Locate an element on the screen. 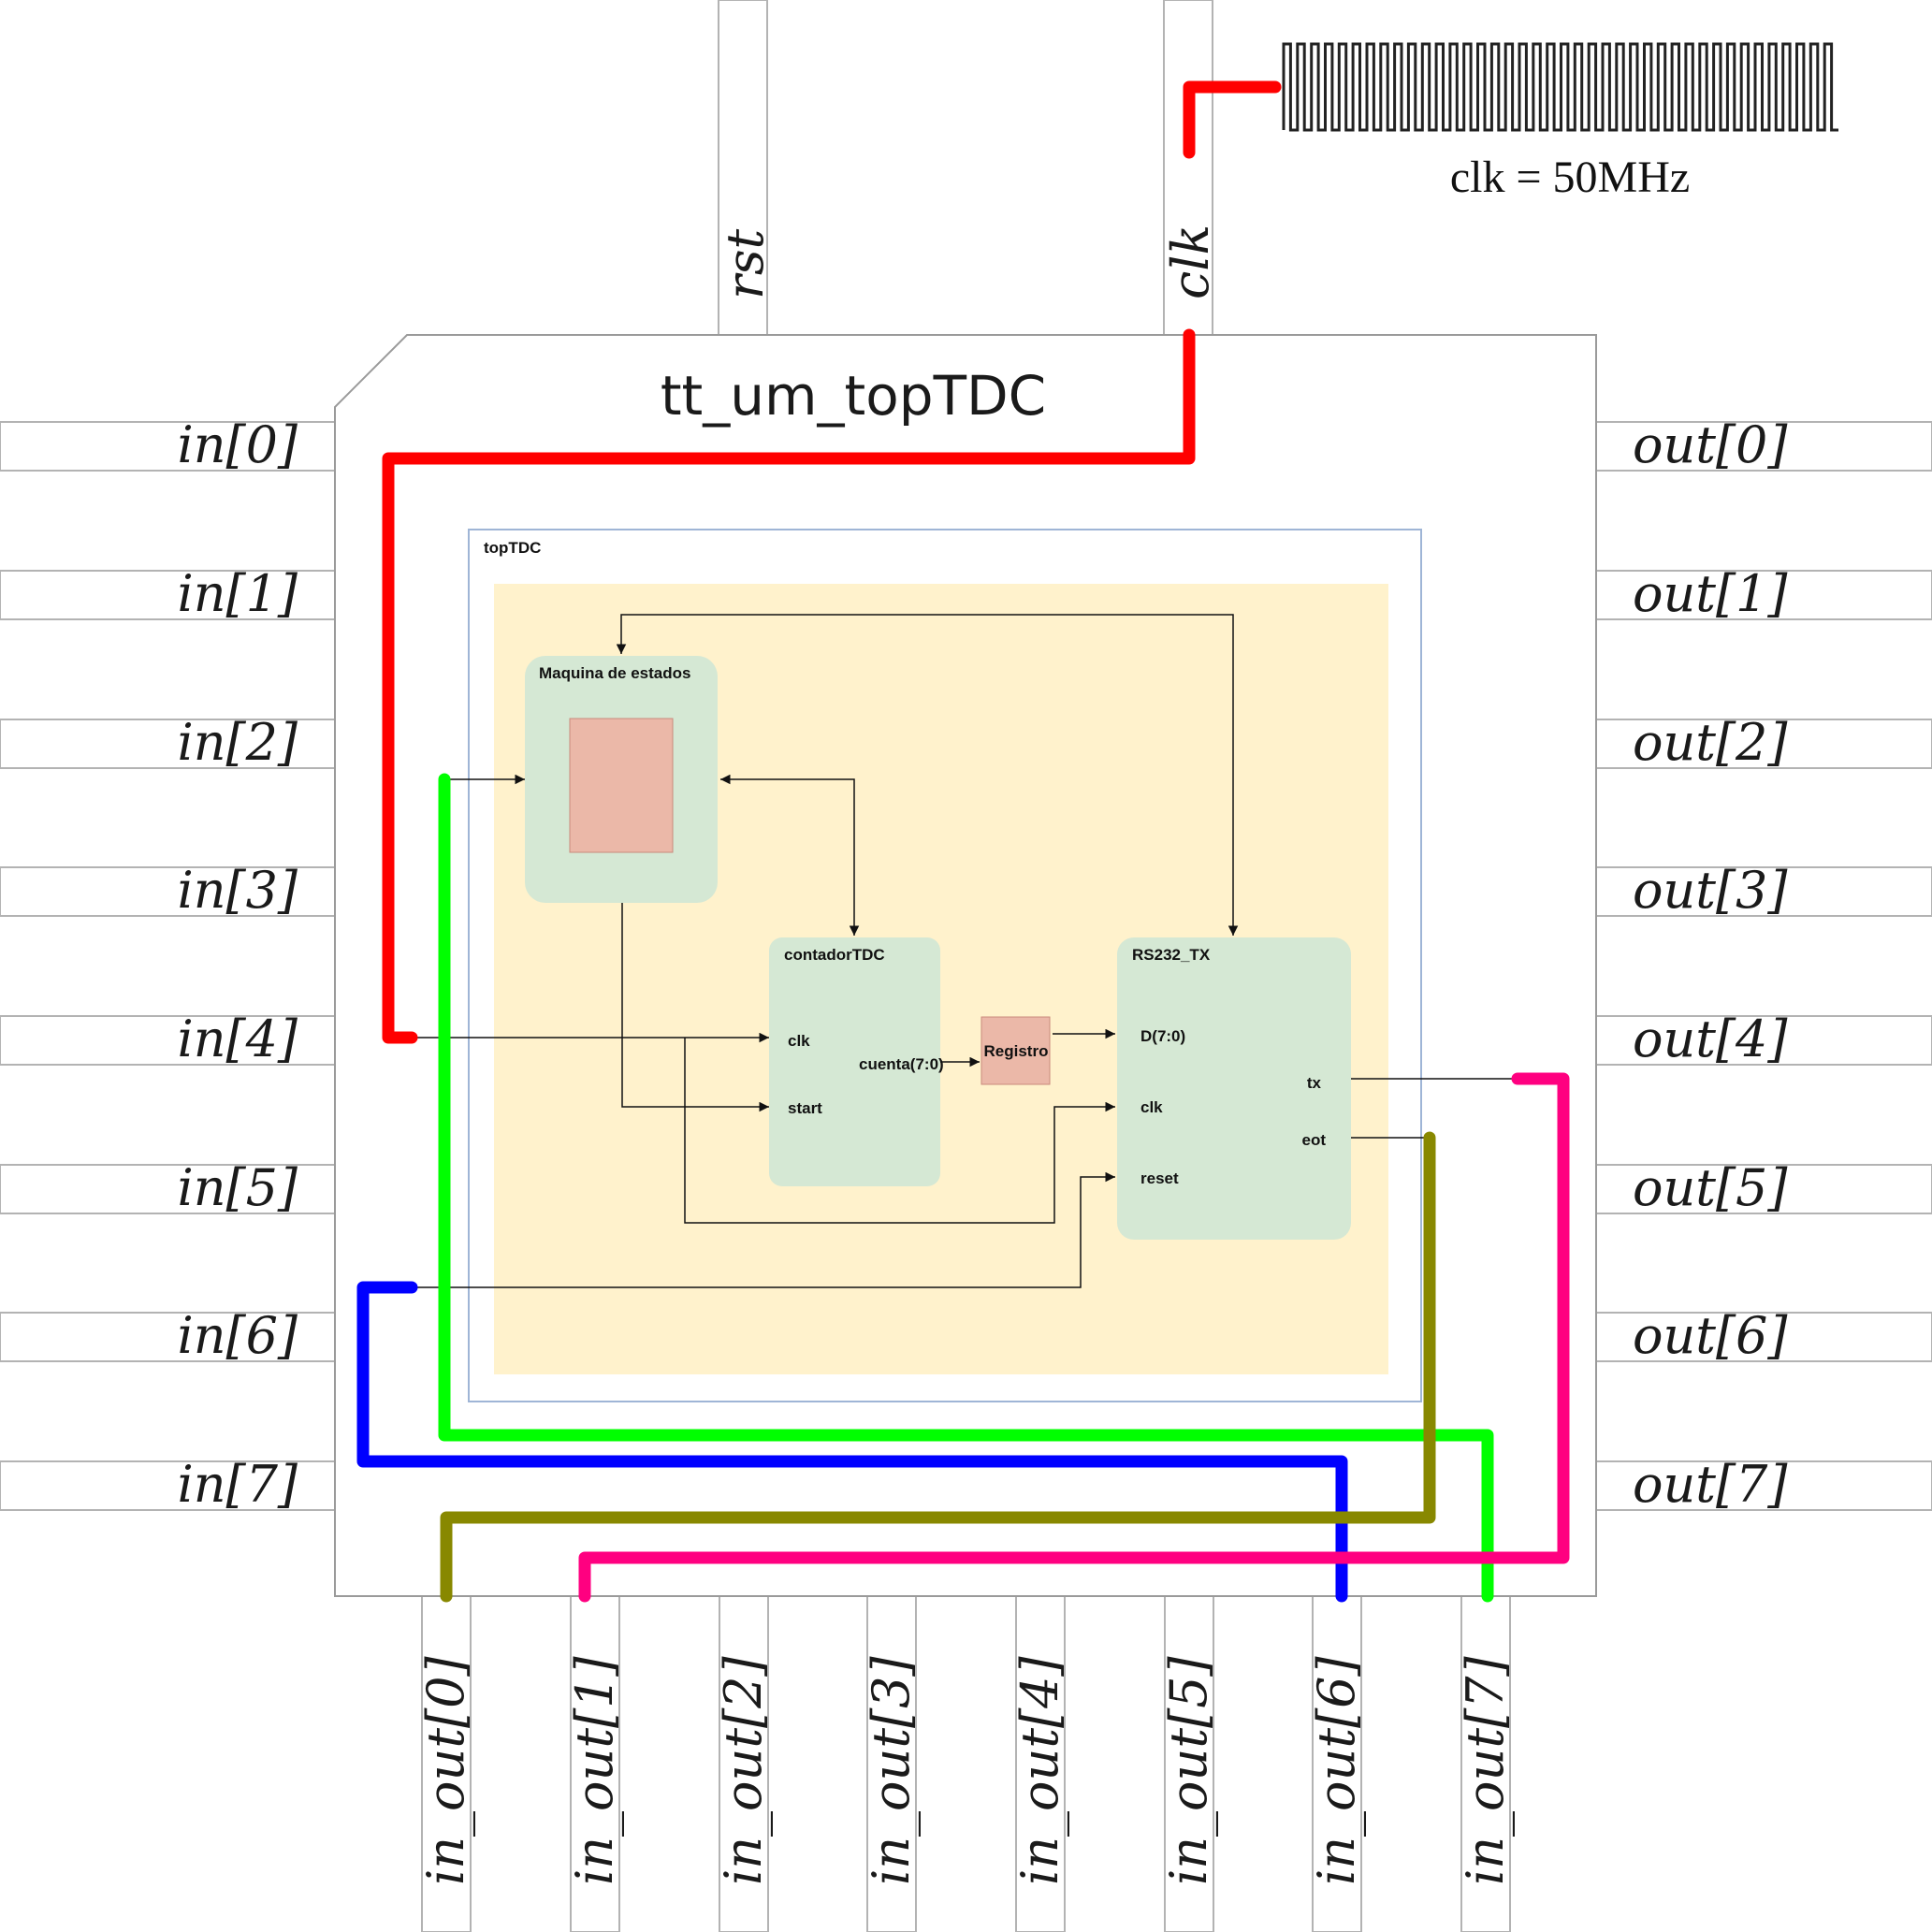  right-pin-1: out[1] is located at coordinates (1764, 594).